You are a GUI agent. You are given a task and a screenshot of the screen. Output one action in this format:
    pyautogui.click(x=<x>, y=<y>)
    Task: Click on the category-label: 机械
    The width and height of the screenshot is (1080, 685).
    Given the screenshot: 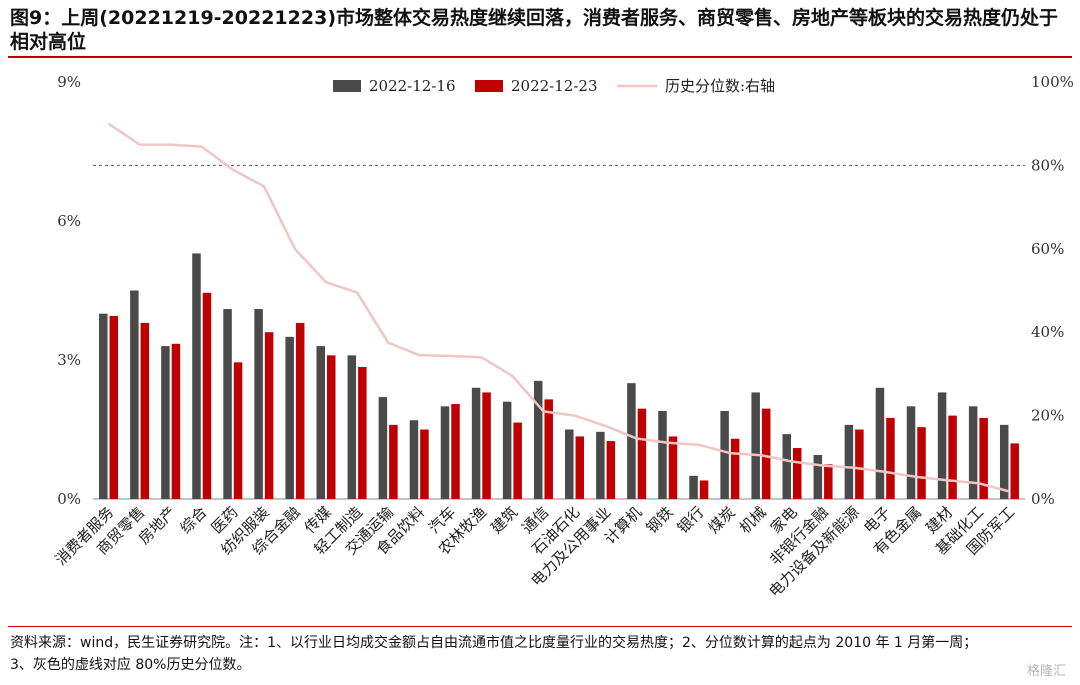 What is the action you would take?
    pyautogui.click(x=753, y=520)
    